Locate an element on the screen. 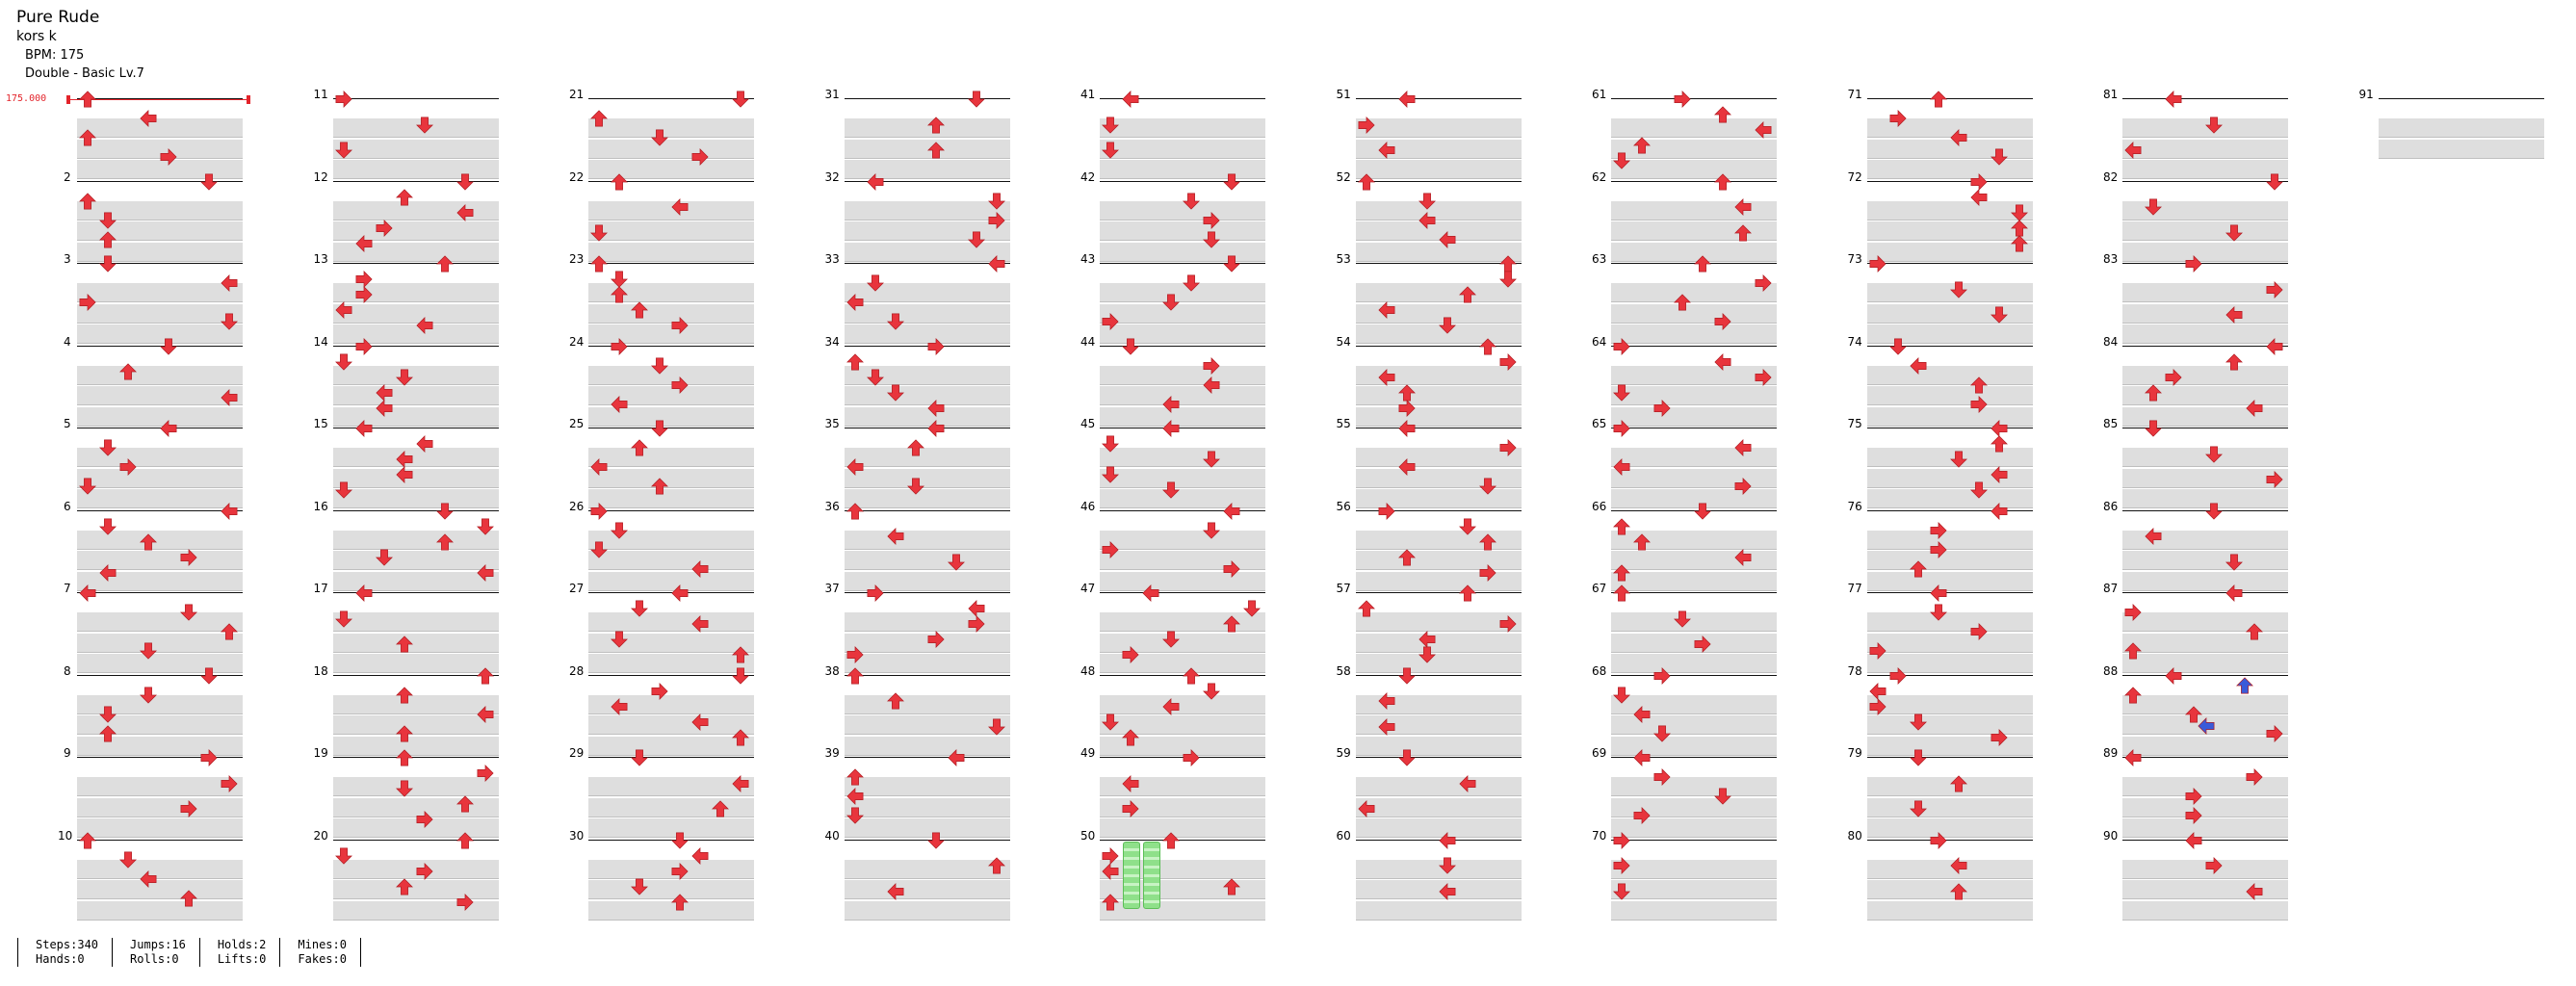 This screenshot has height=986, width=2576. measure-number: 80 is located at coordinates (1854, 835).